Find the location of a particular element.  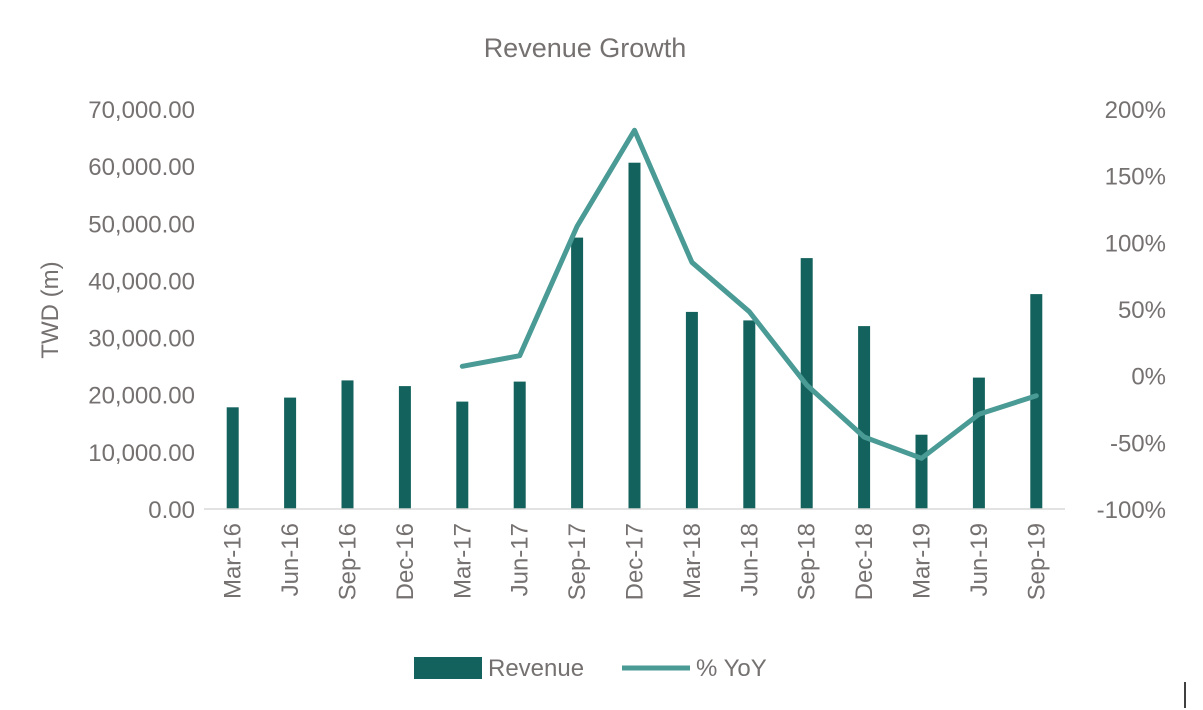

x-tick-label: Dec-18 is located at coordinates (864, 561).